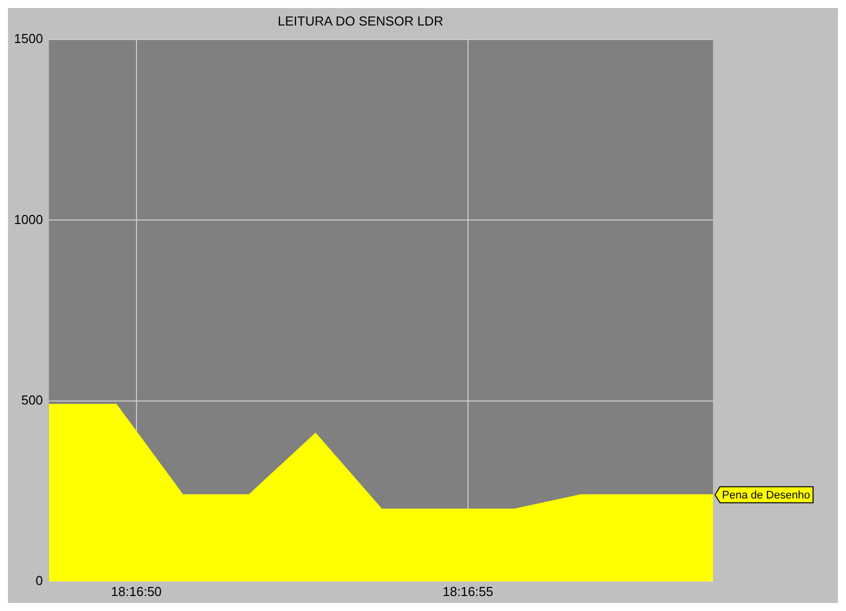 Image resolution: width=846 pixels, height=611 pixels. Describe the element at coordinates (136, 591) in the screenshot. I see `x-tick-label: 18:16:50` at that location.